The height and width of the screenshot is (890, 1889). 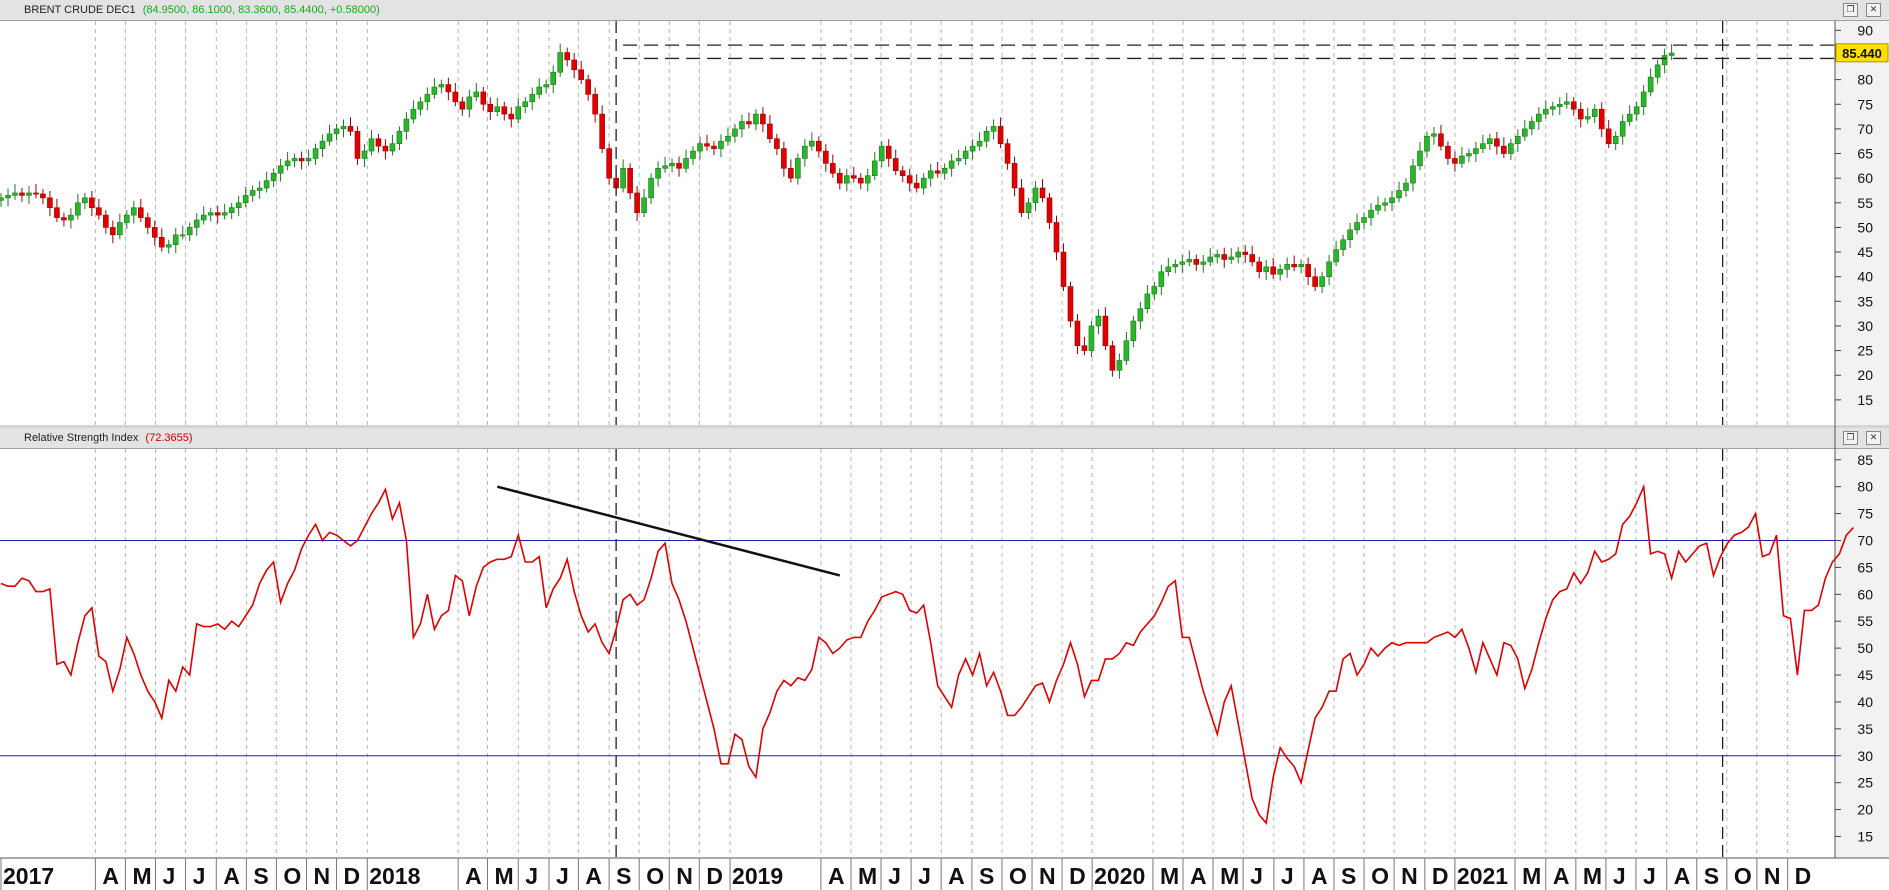 What do you see at coordinates (1865, 129) in the screenshot?
I see `price-y-tick-label: 70` at bounding box center [1865, 129].